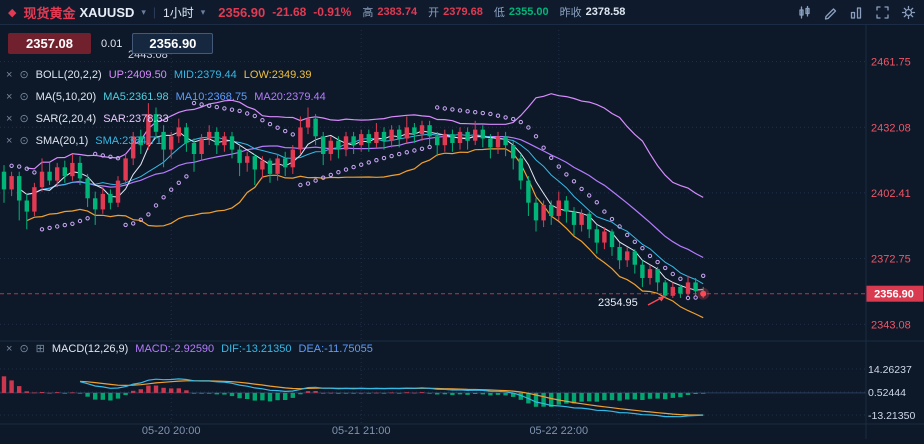 This screenshot has height=444, width=924. Describe the element at coordinates (528, 12) in the screenshot. I see `low-value: 2355.00` at that location.